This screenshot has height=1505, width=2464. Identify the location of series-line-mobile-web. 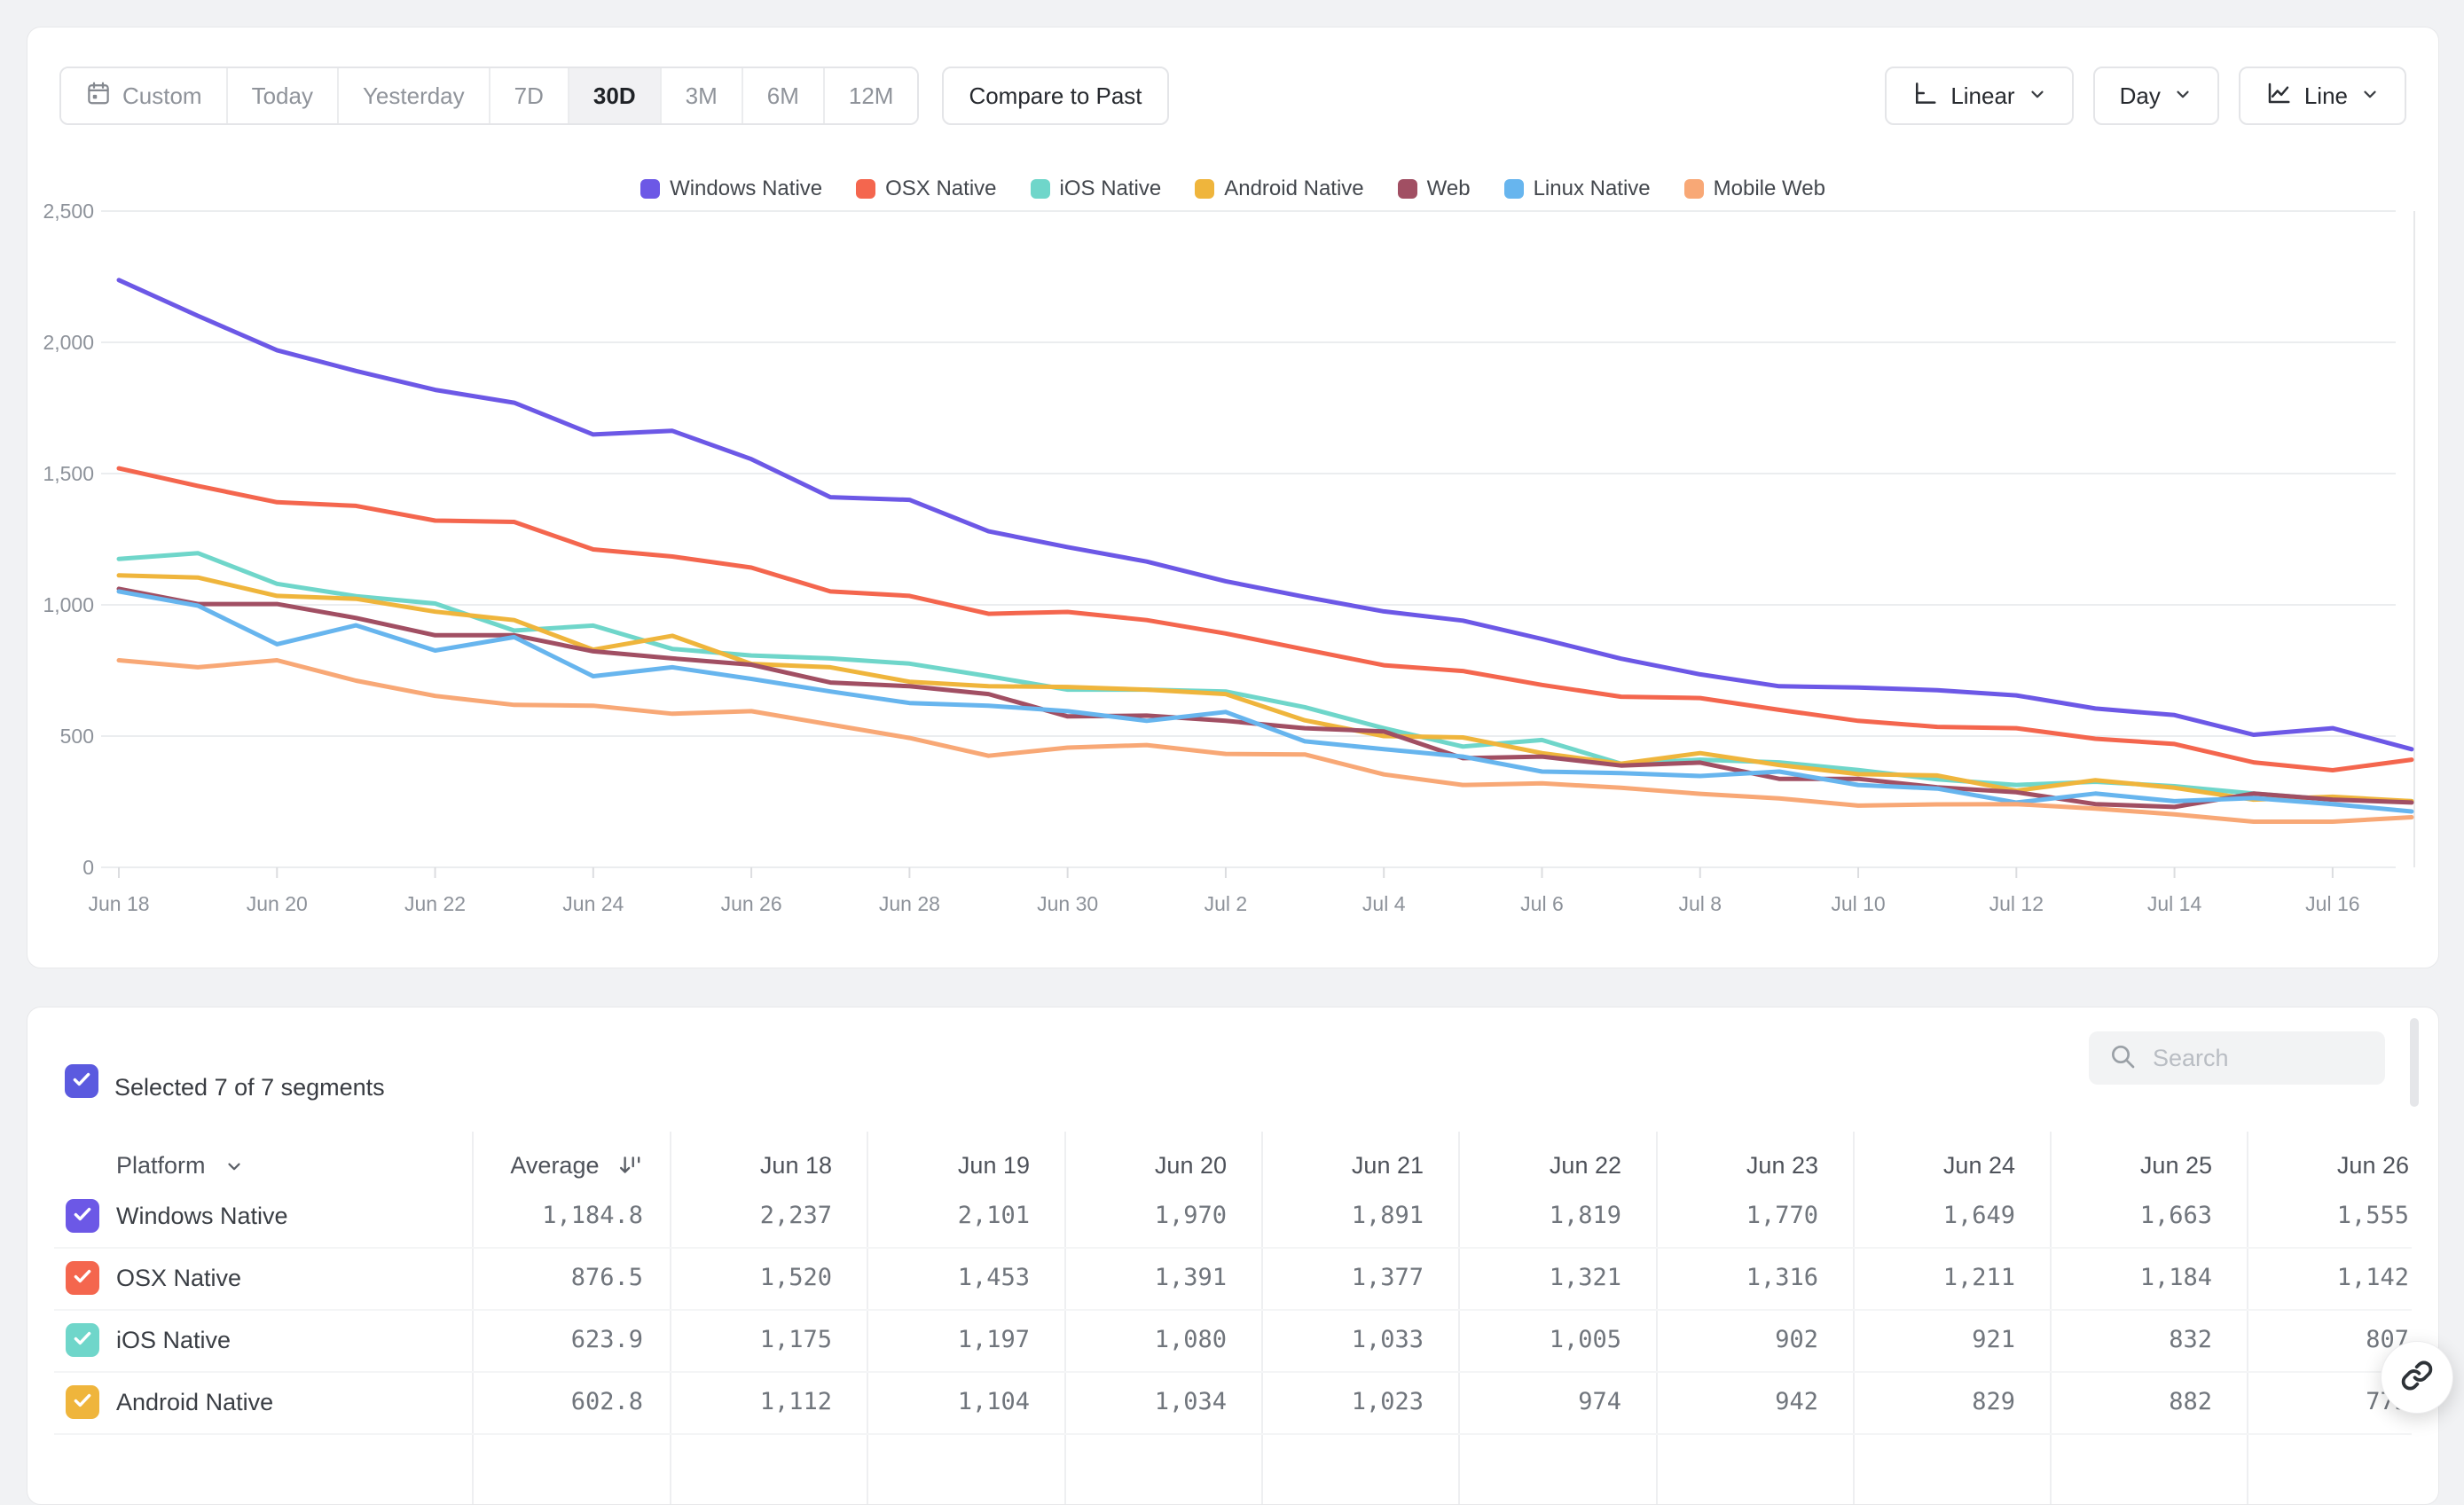
(1265, 741).